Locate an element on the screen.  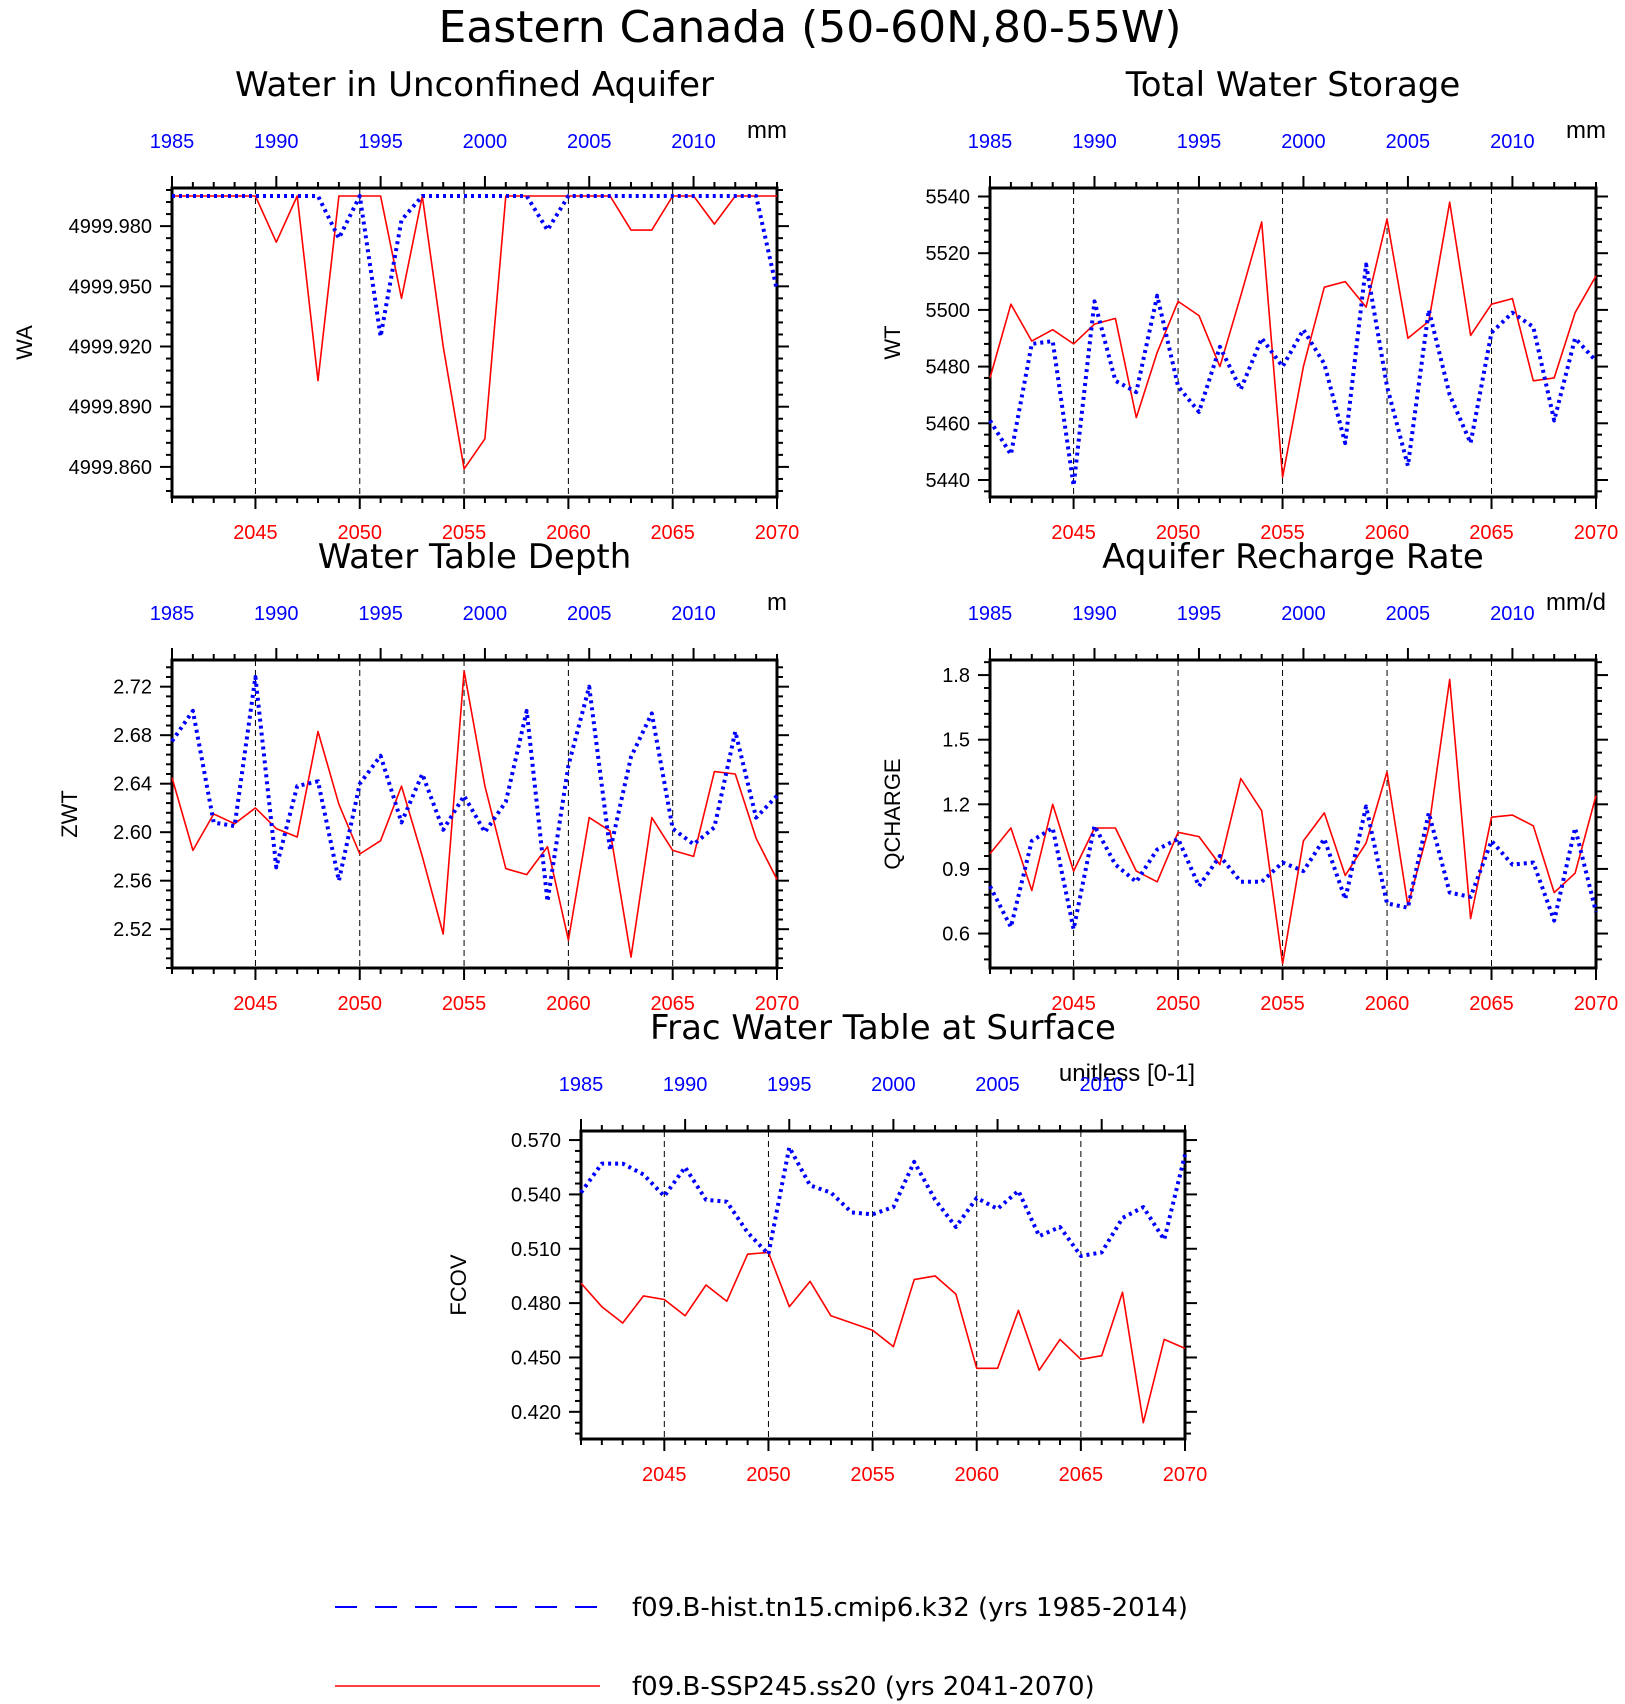
panel-title: Water in Unconfined Aquifer is located at coordinates (474, 85).